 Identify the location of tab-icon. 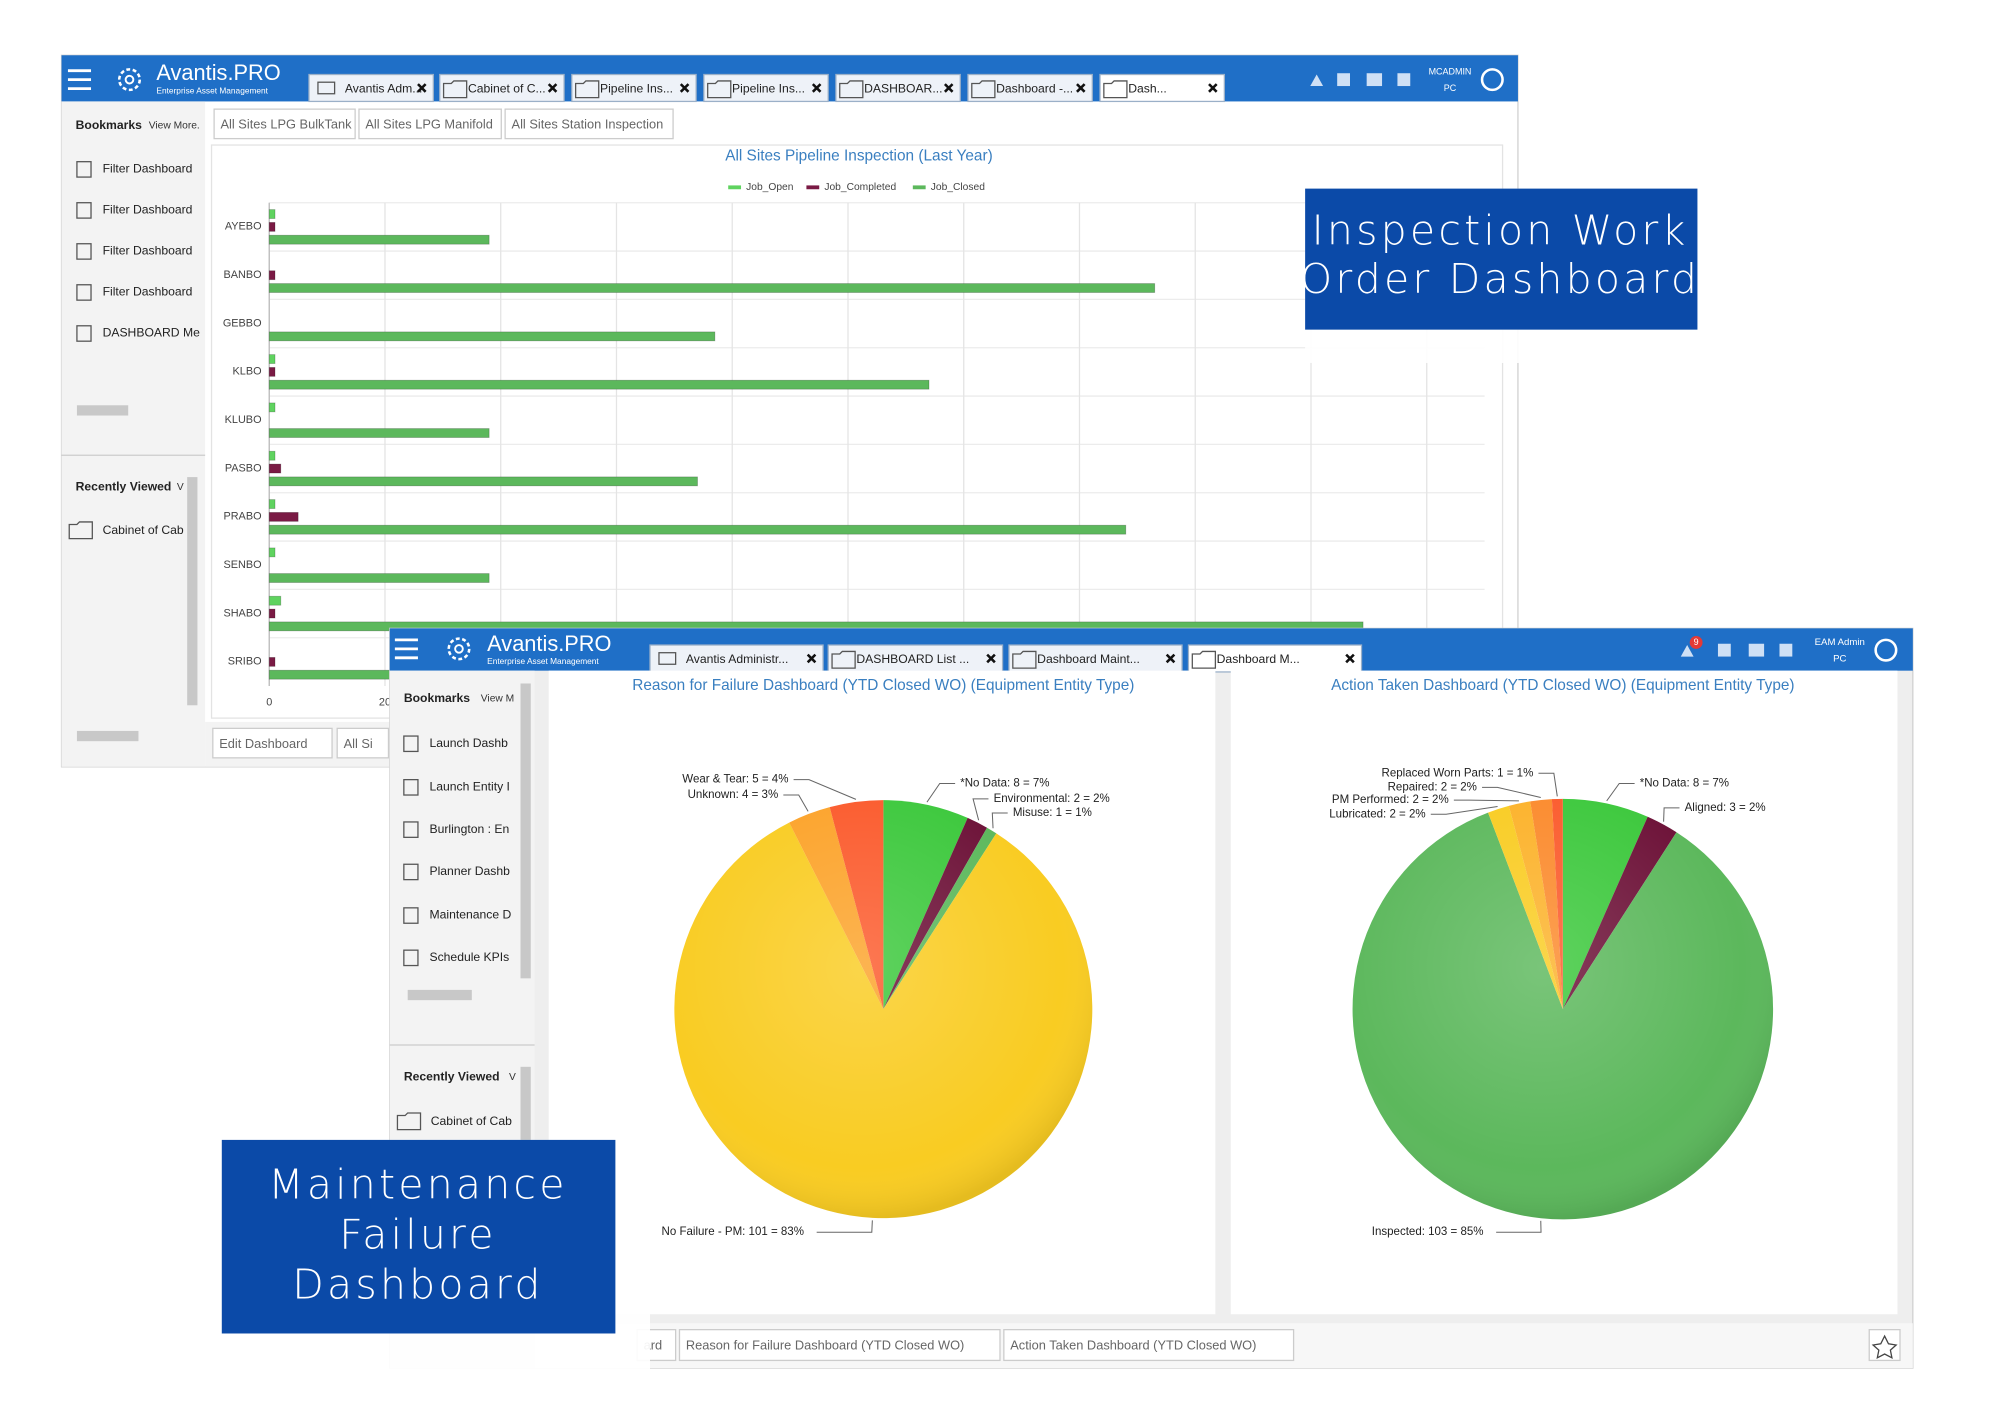
(667, 658).